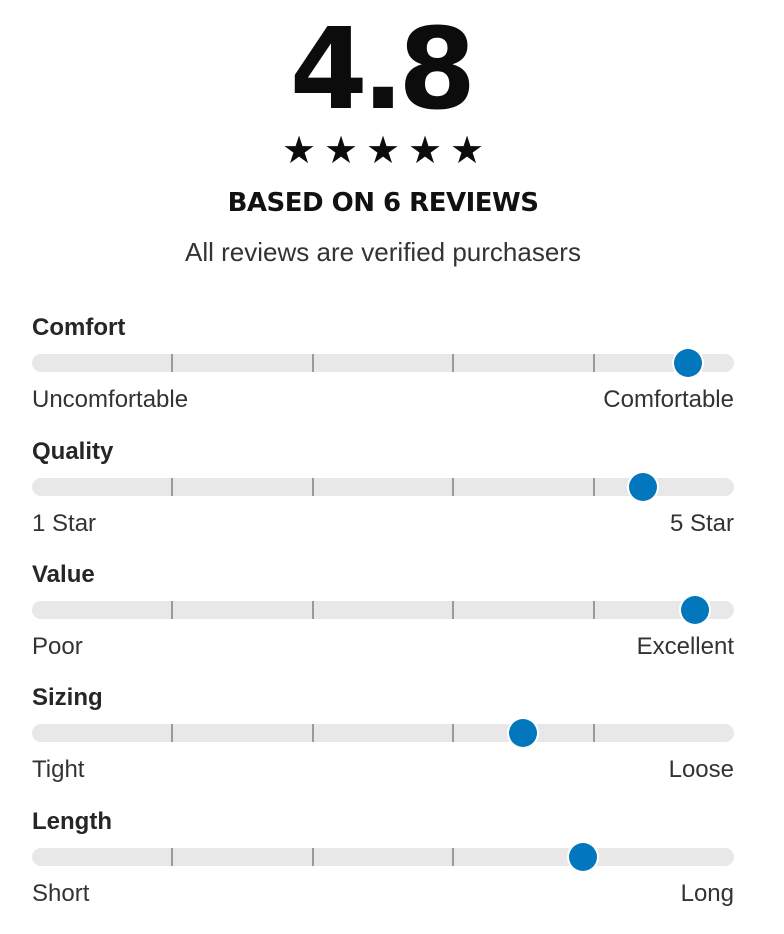 The height and width of the screenshot is (934, 784). Describe the element at coordinates (707, 893) in the screenshot. I see `metric-max-label: Long` at that location.